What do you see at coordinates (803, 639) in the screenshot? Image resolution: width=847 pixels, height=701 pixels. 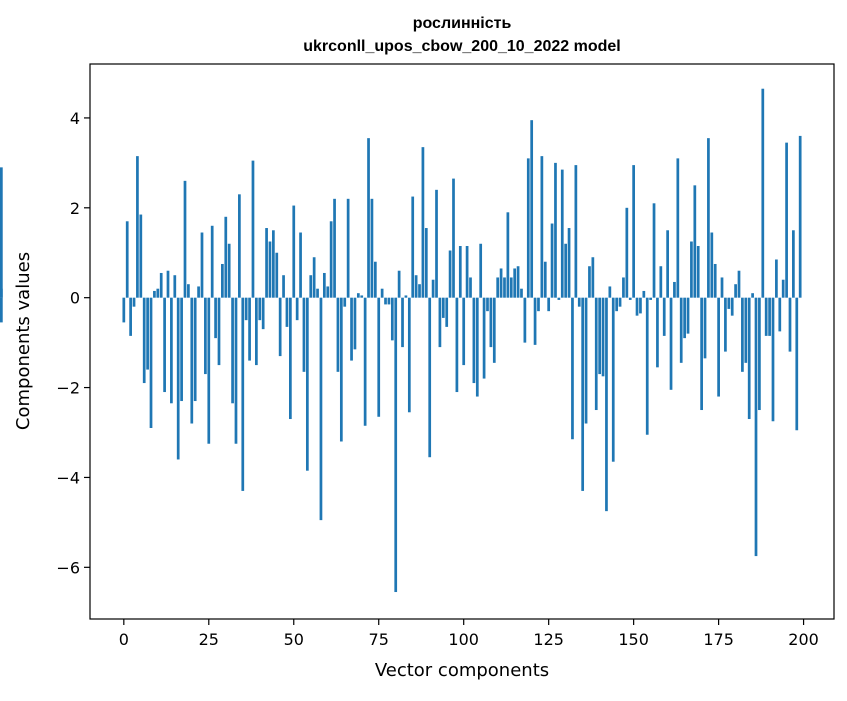 I see `x-tick-label: 200` at bounding box center [803, 639].